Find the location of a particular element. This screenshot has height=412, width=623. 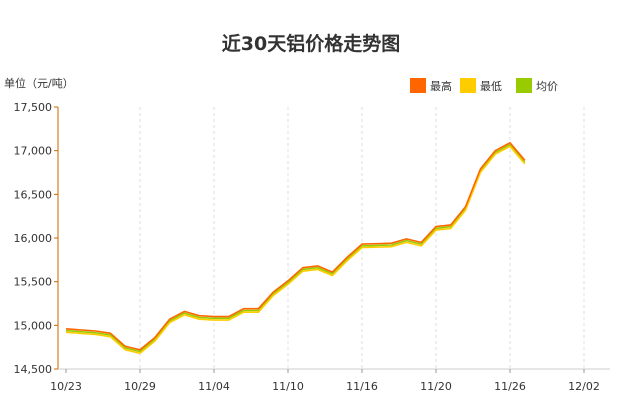

legend-item-high: 最高 is located at coordinates (431, 85).